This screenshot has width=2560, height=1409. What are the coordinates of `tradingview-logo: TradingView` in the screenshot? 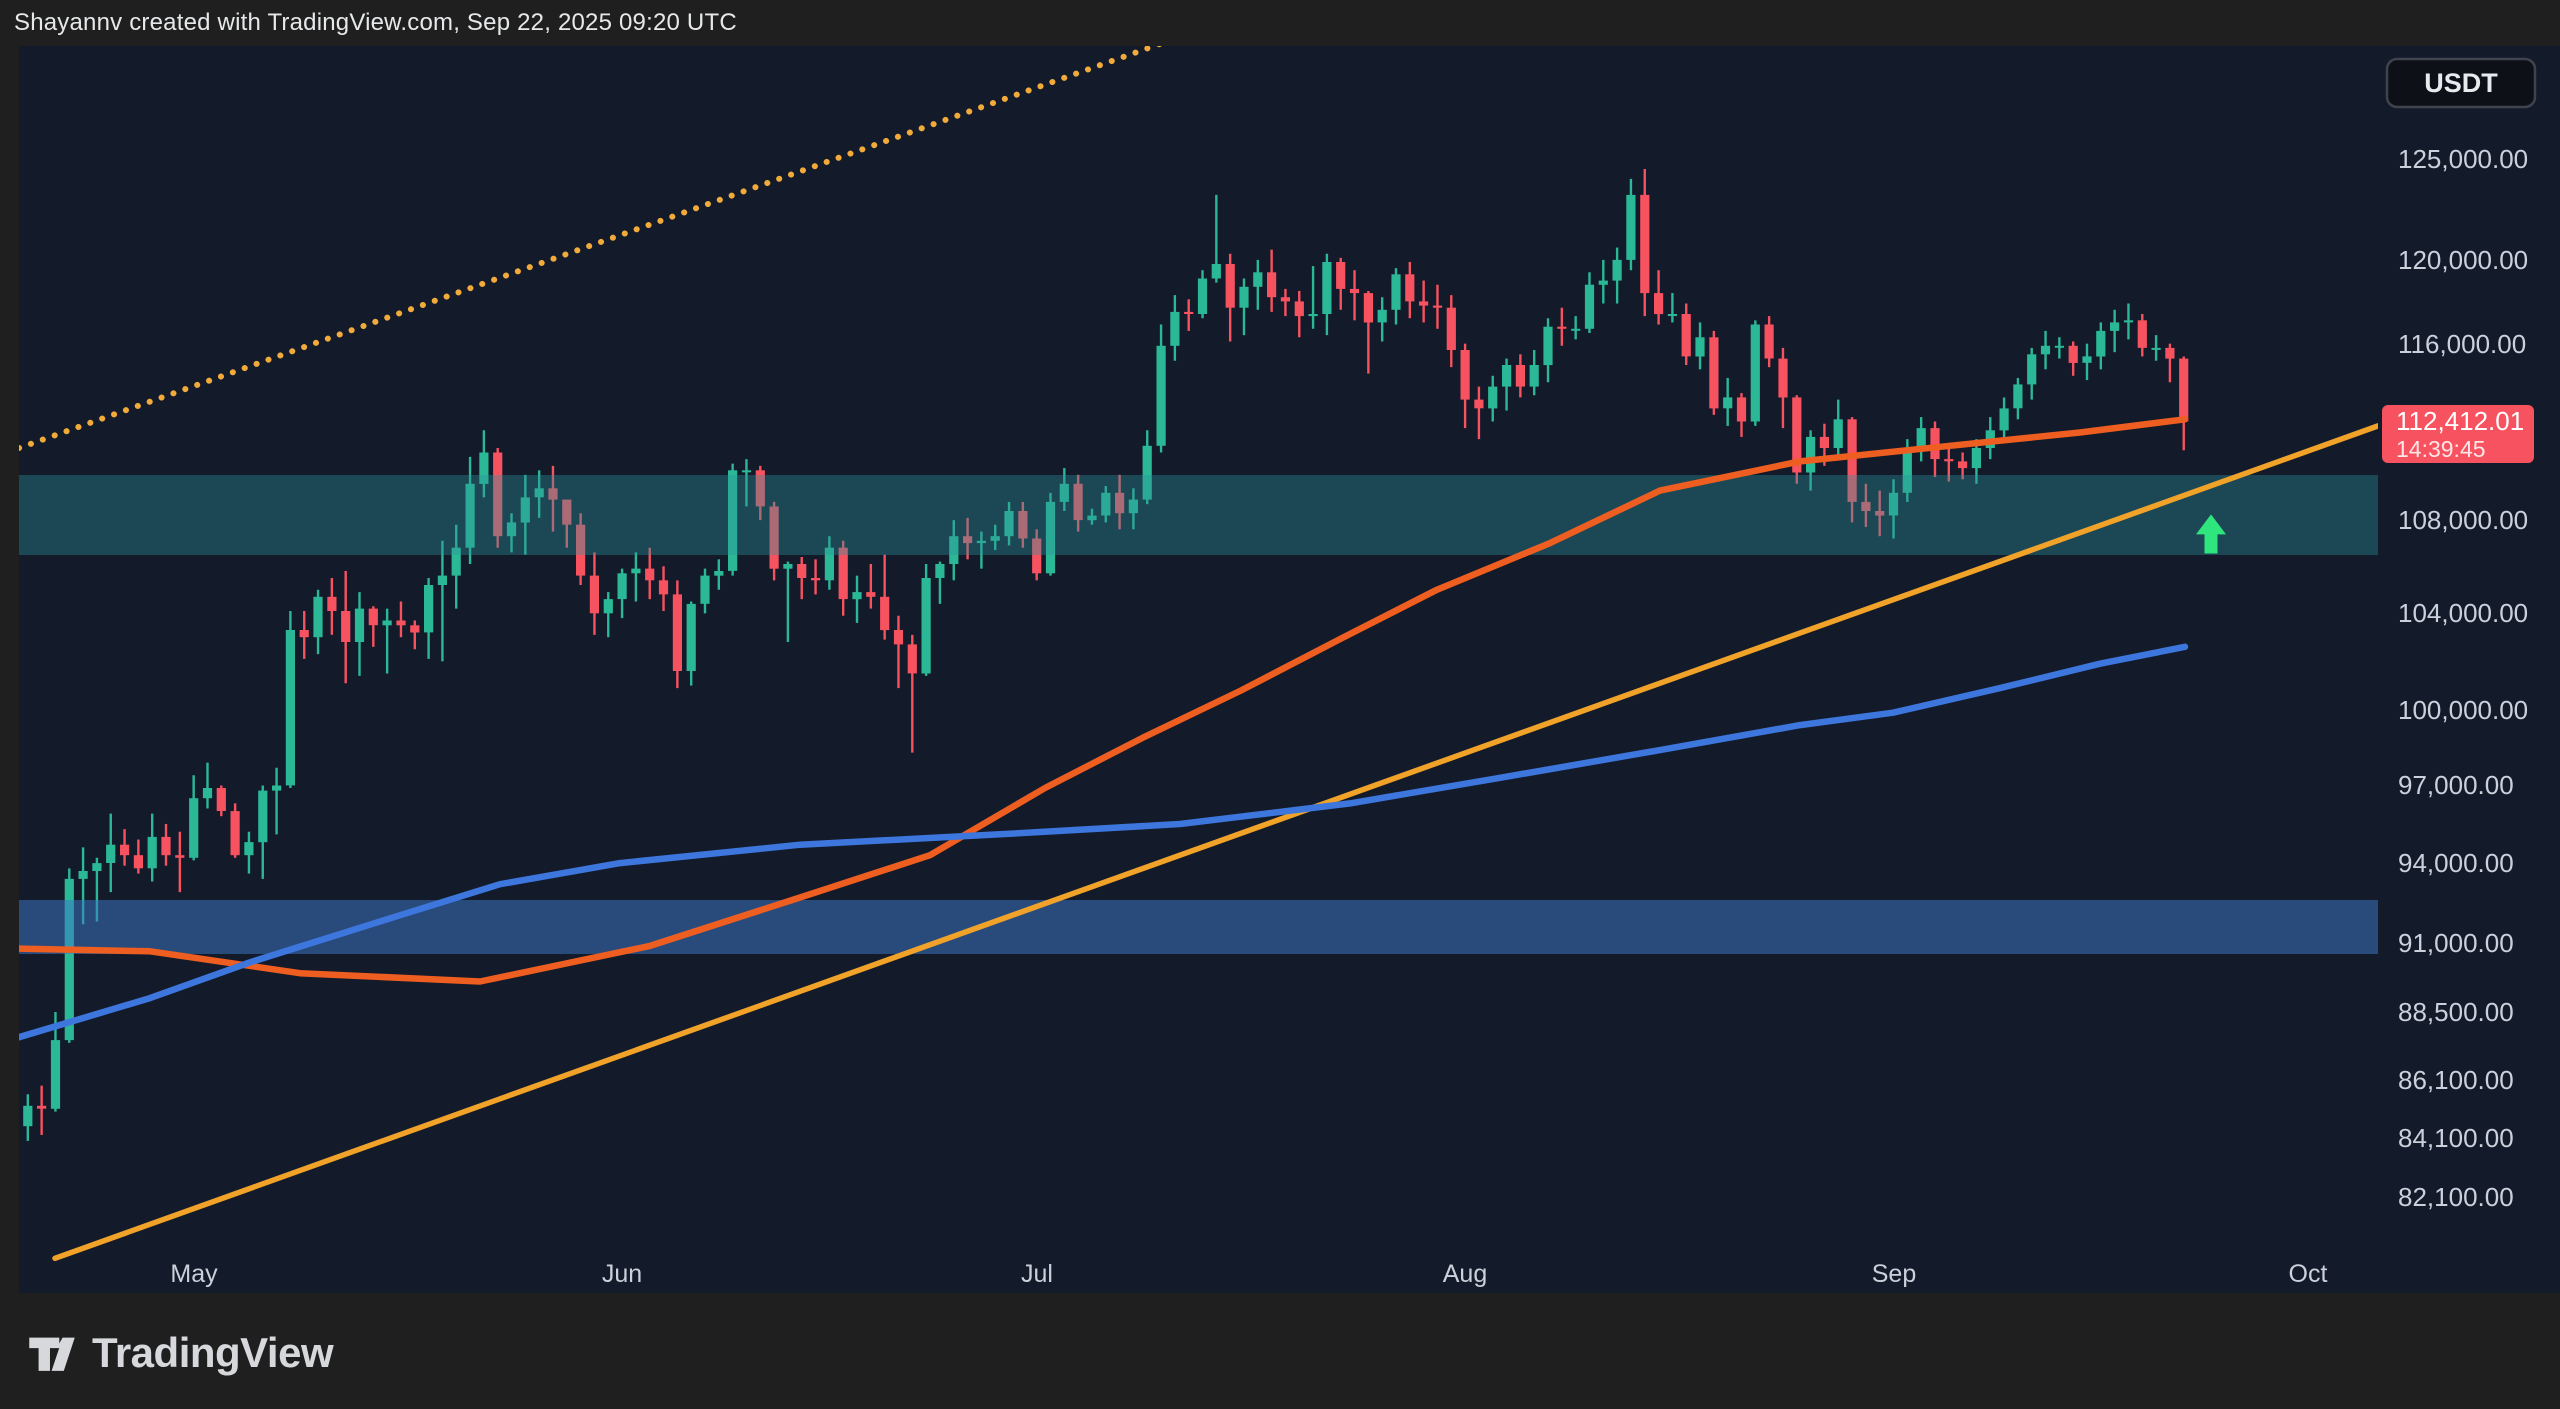 It's located at (180, 1353).